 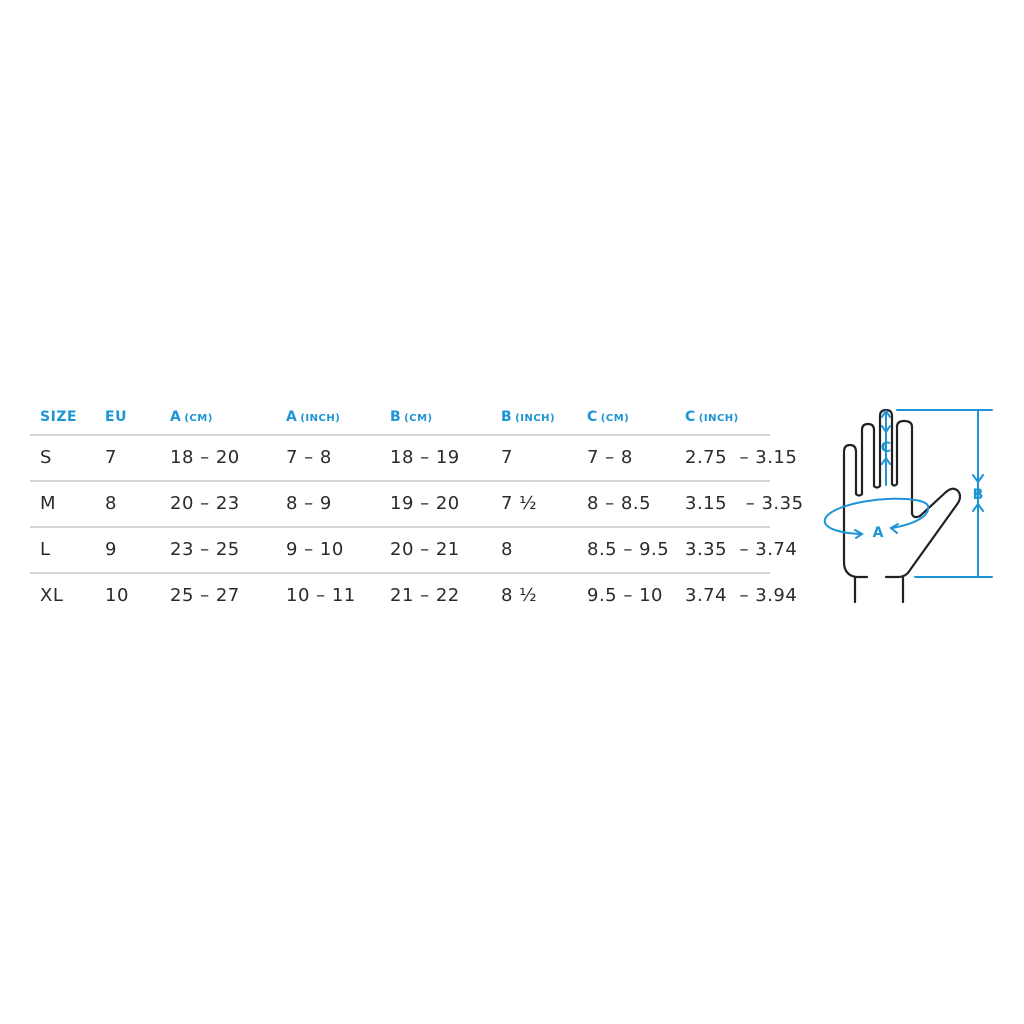 I want to click on cell: 18 – 19, so click(x=425, y=457).